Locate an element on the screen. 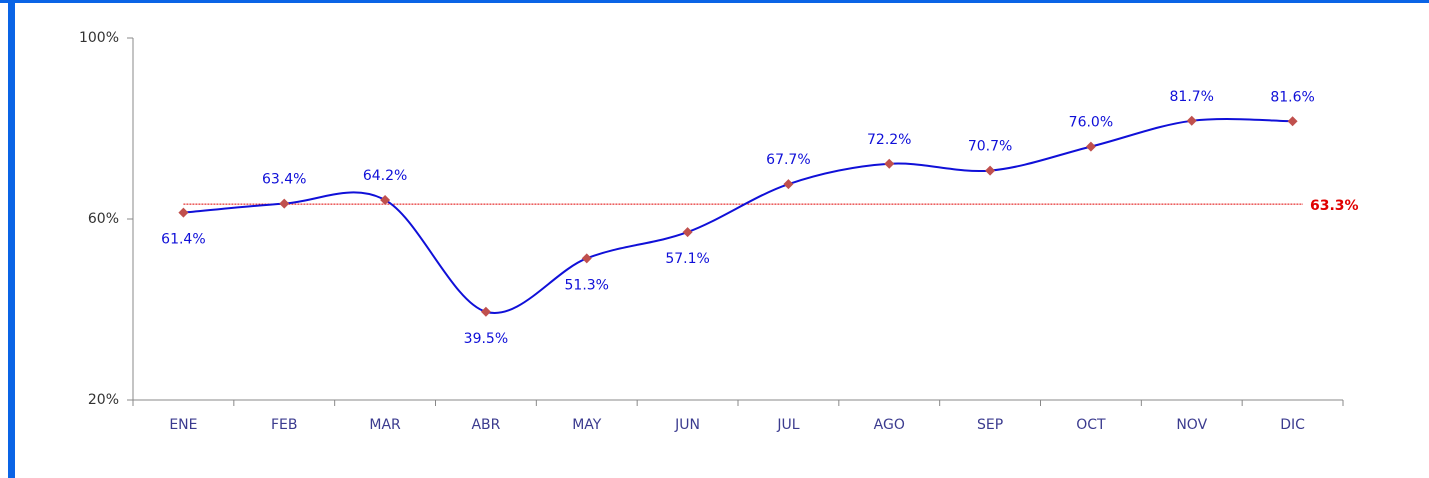 This screenshot has width=1429, height=478. data-label: 67.7% is located at coordinates (788, 160).